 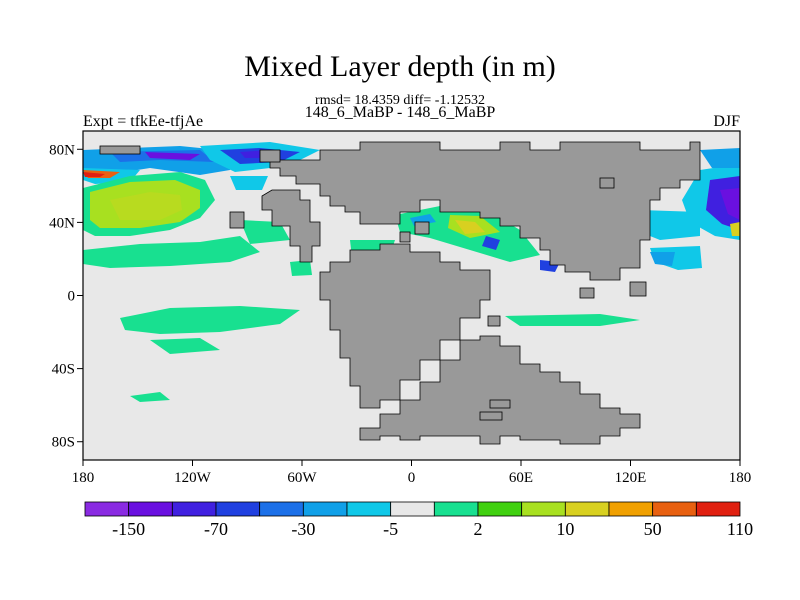 What do you see at coordinates (412, 478) in the screenshot?
I see `lon-tick-label: 0` at bounding box center [412, 478].